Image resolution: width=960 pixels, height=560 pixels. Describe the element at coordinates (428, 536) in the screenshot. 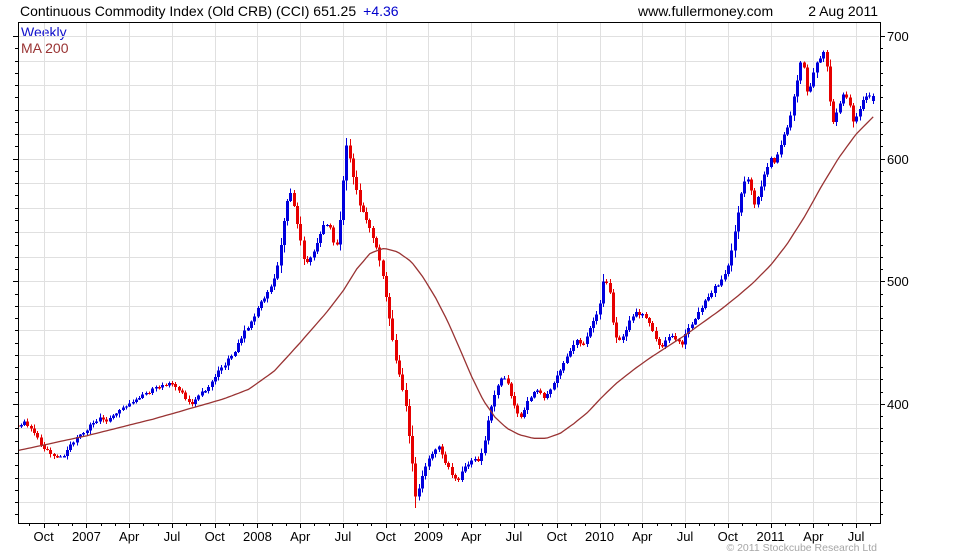

I see `svg-text: 2009` at that location.